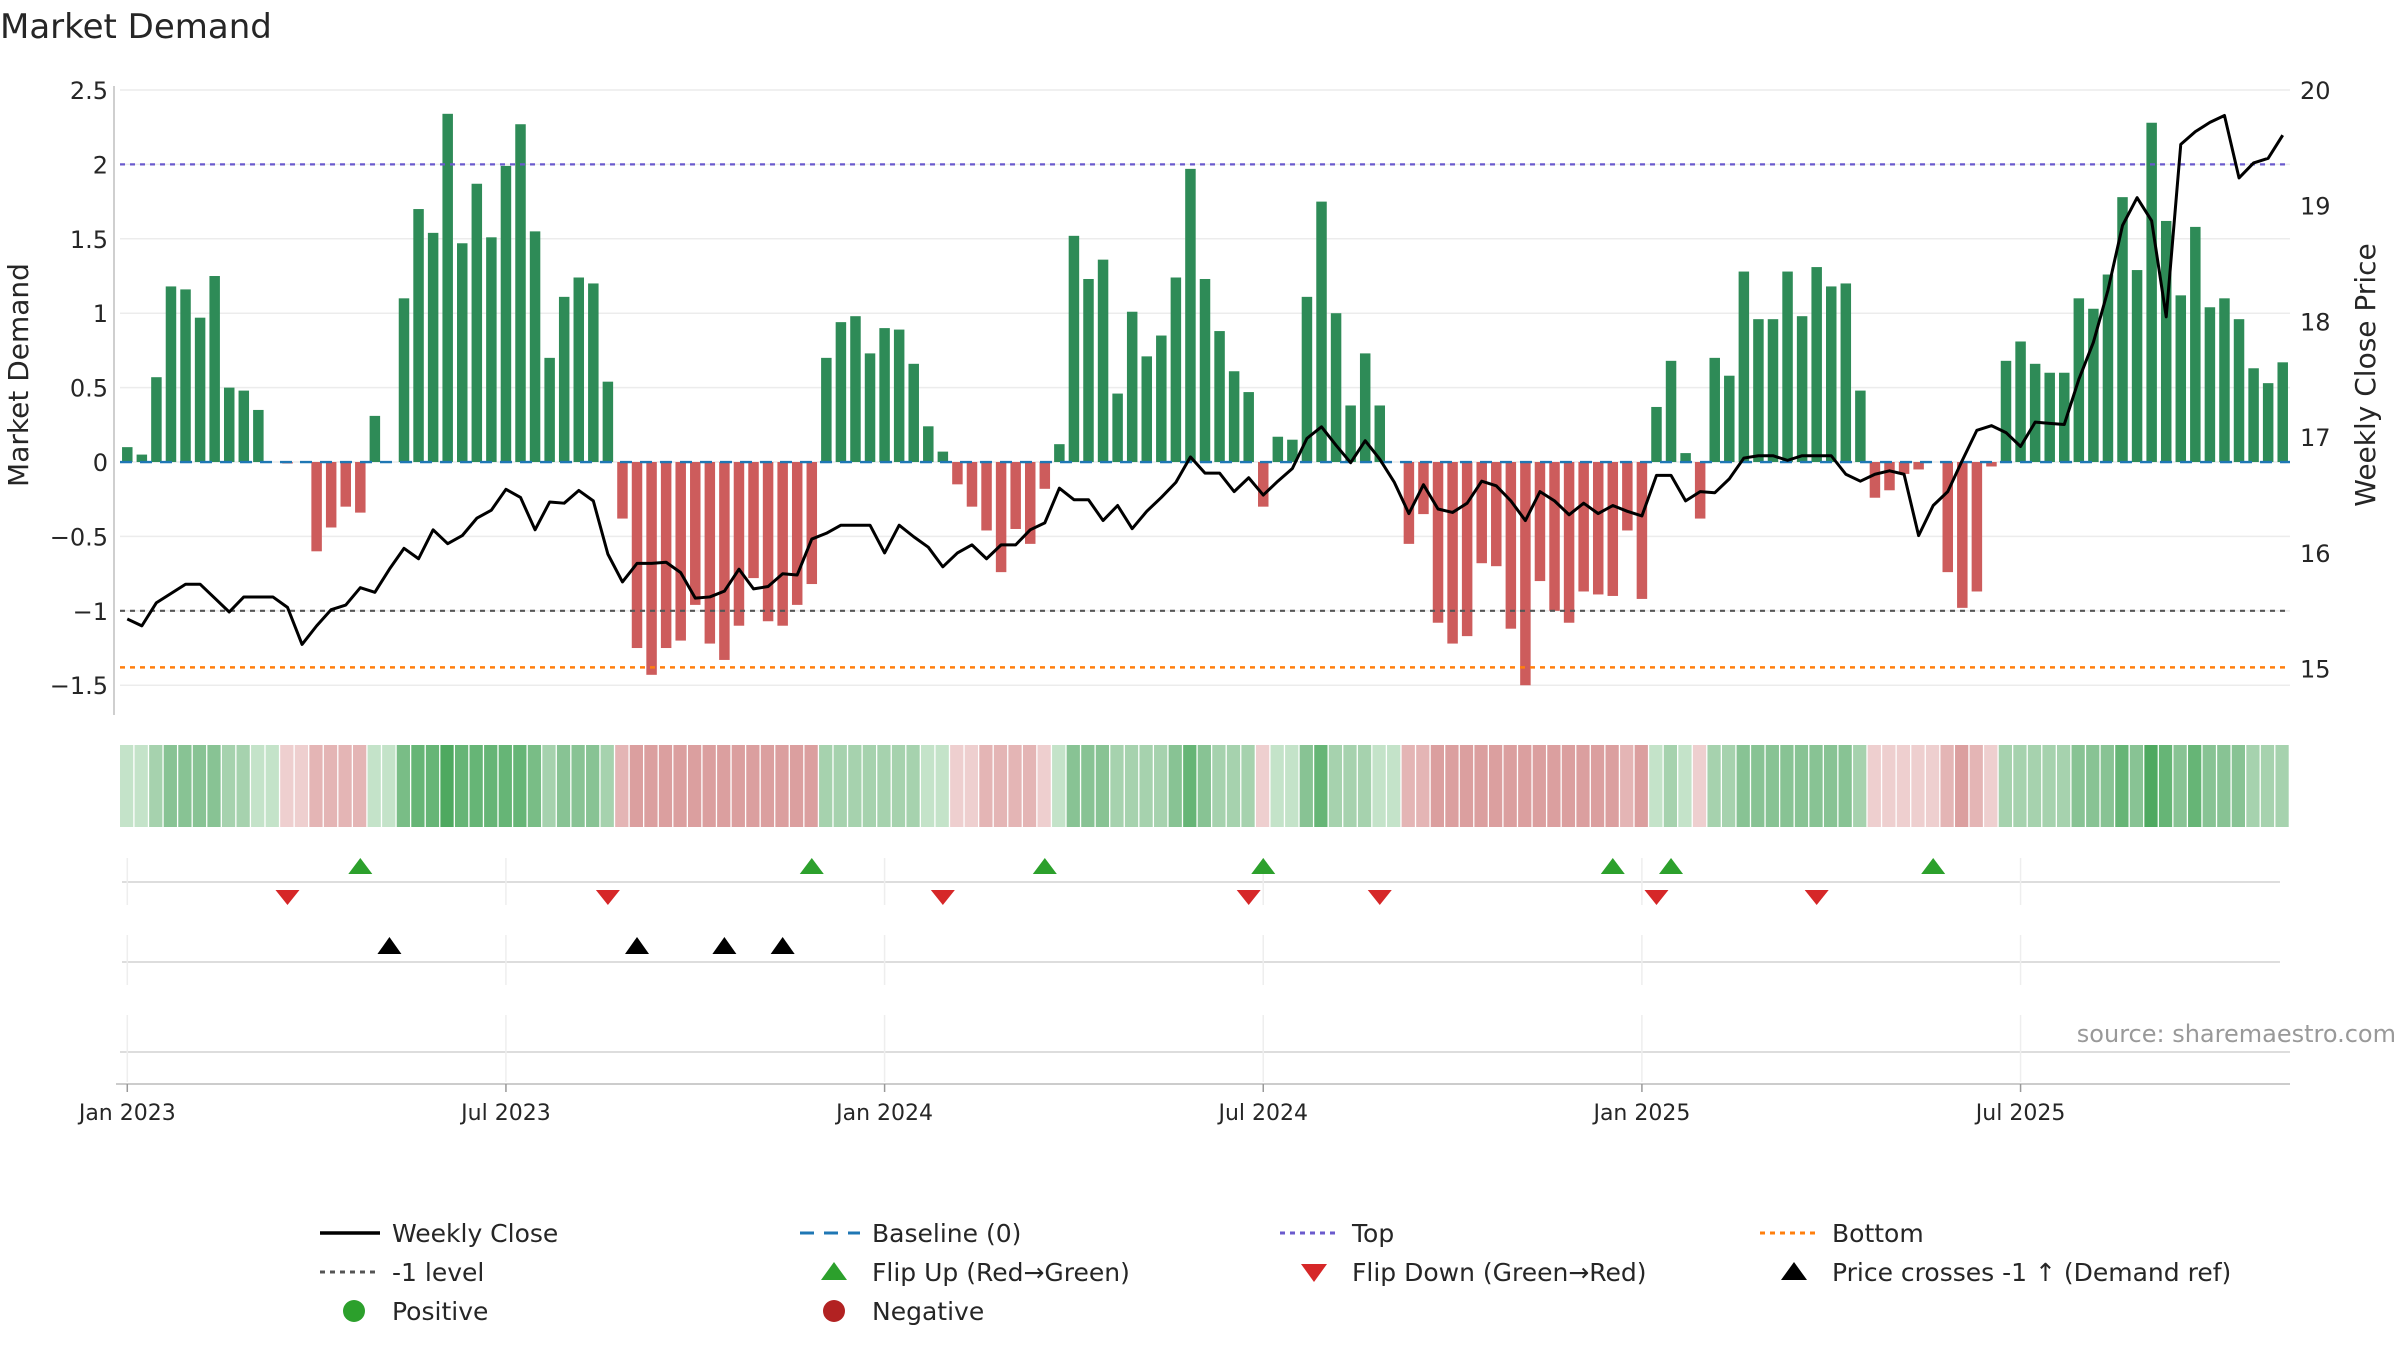 Image resolution: width=2400 pixels, height=1350 pixels. I want to click on legend-label: Top, so click(1372, 1233).